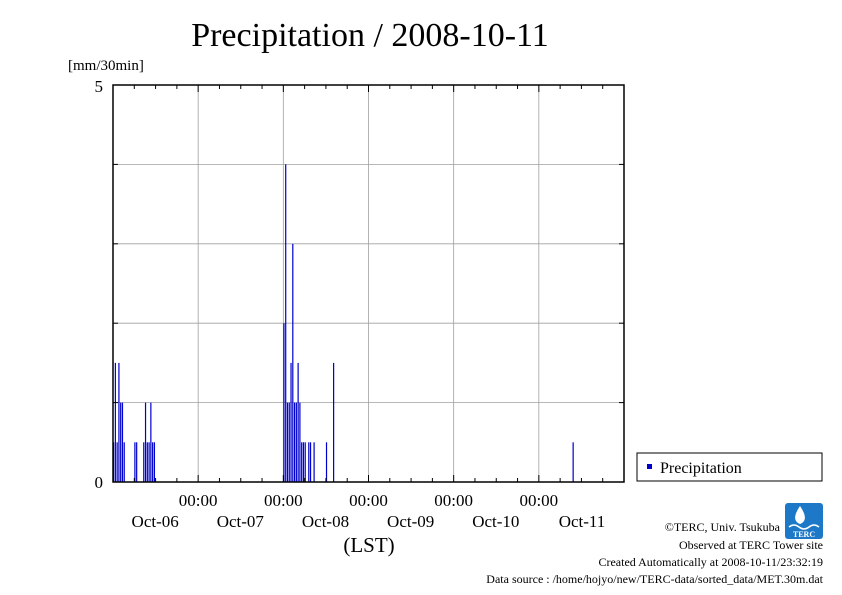  What do you see at coordinates (325, 521) in the screenshot?
I see `x-tick-date-label: Oct-08` at bounding box center [325, 521].